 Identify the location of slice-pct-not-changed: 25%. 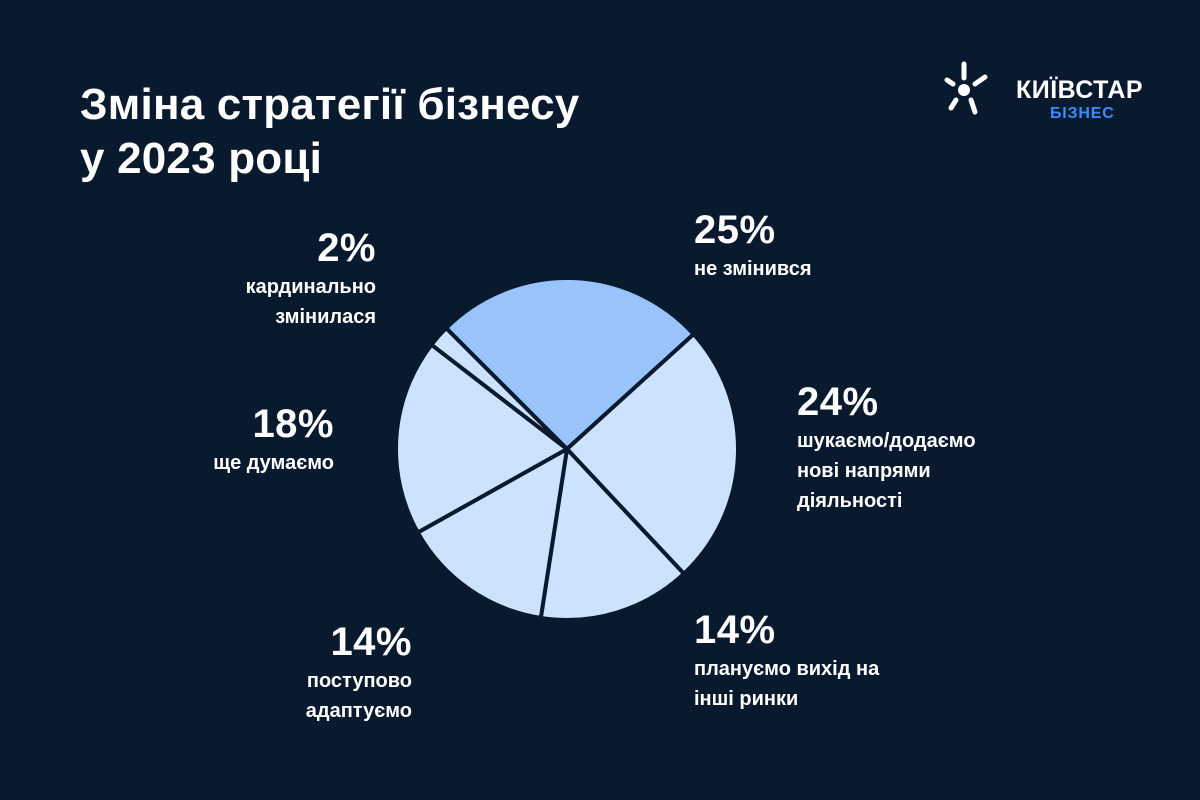
(735, 230).